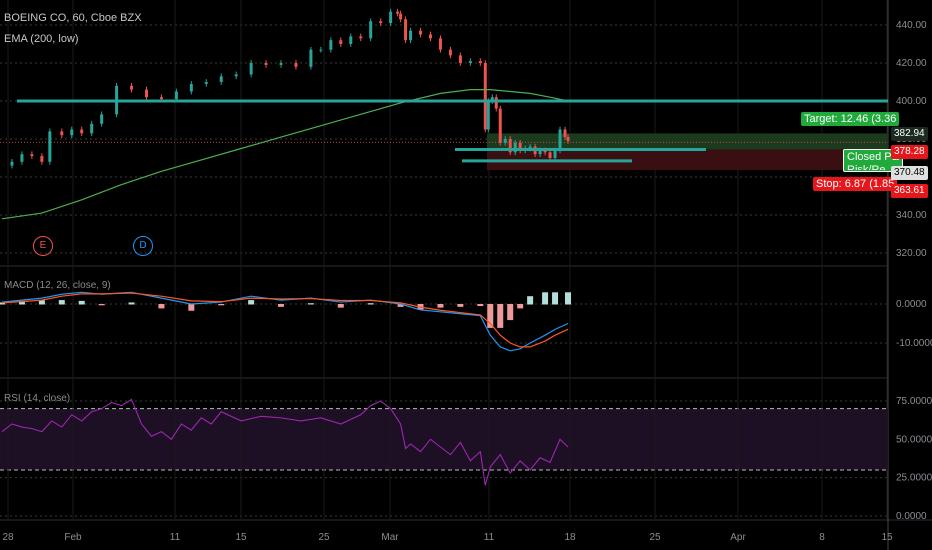 This screenshot has height=550, width=932. What do you see at coordinates (738, 537) in the screenshot?
I see `time-tick-label: Apr` at bounding box center [738, 537].